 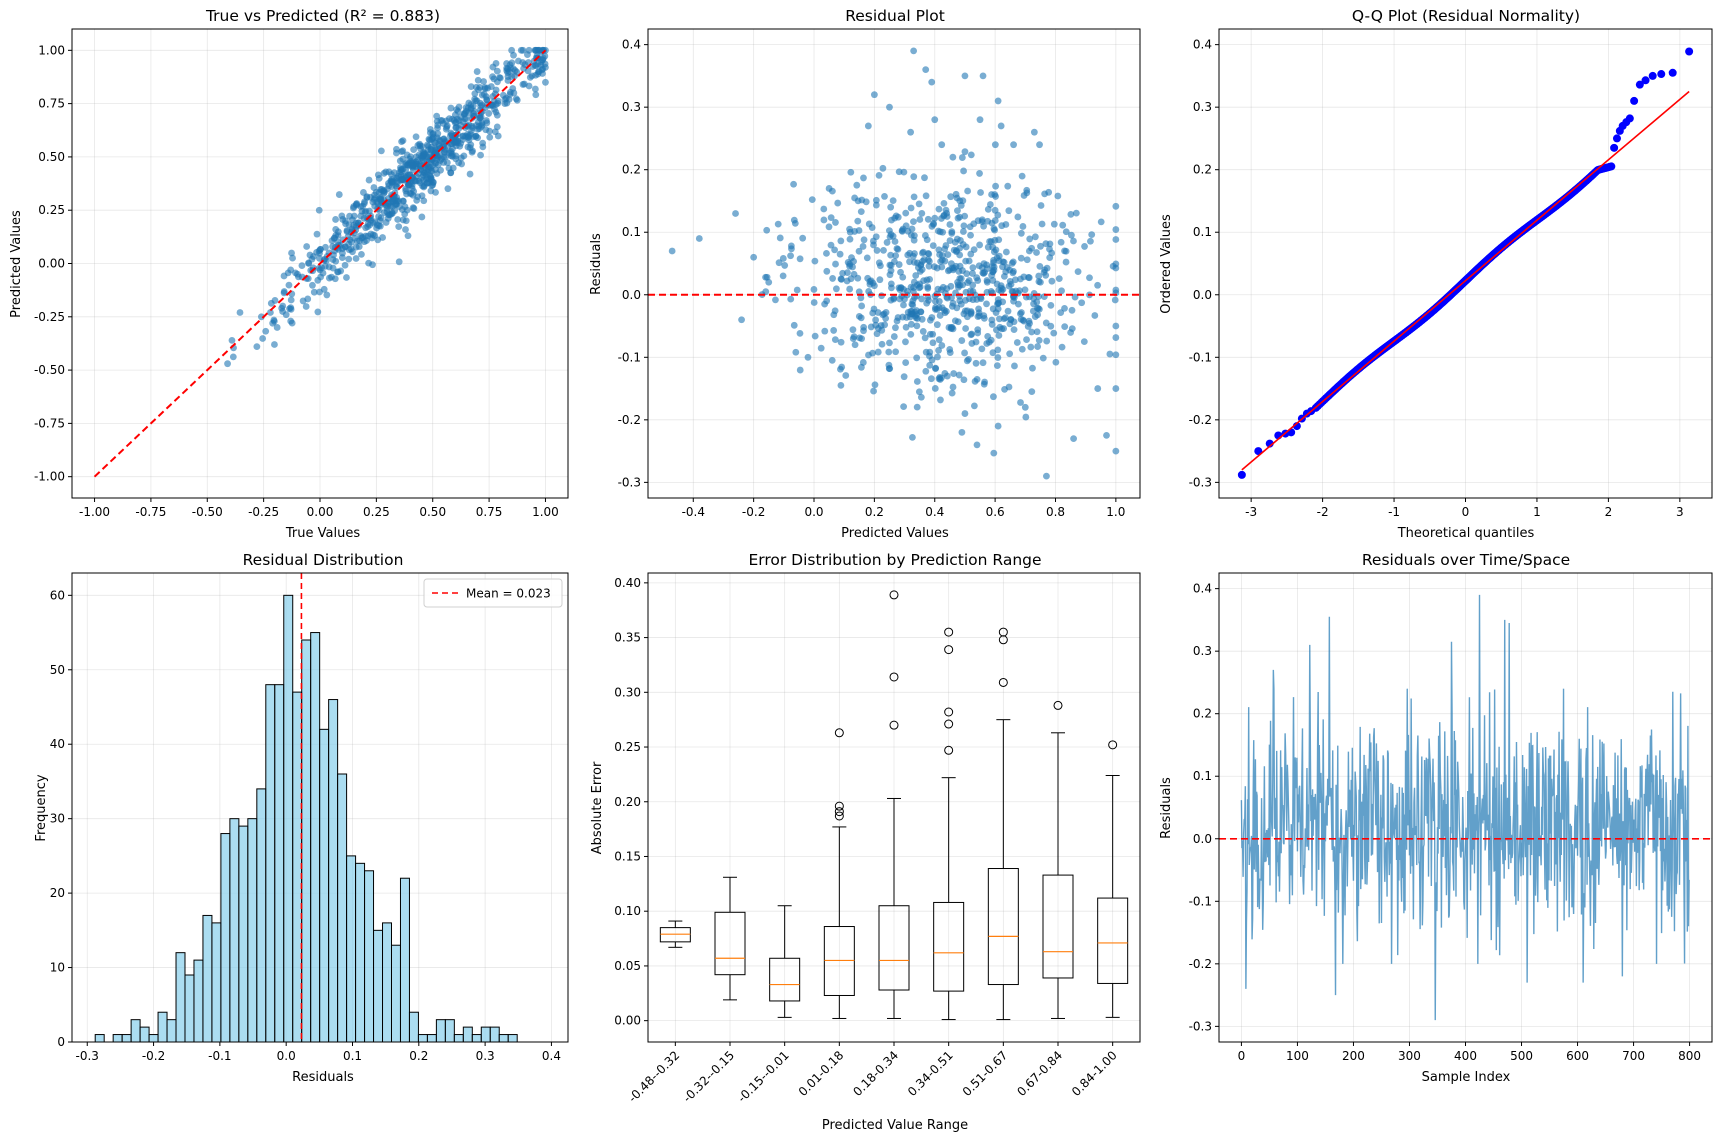 I want to click on legend: Mean = 0.023, so click(x=493, y=593).